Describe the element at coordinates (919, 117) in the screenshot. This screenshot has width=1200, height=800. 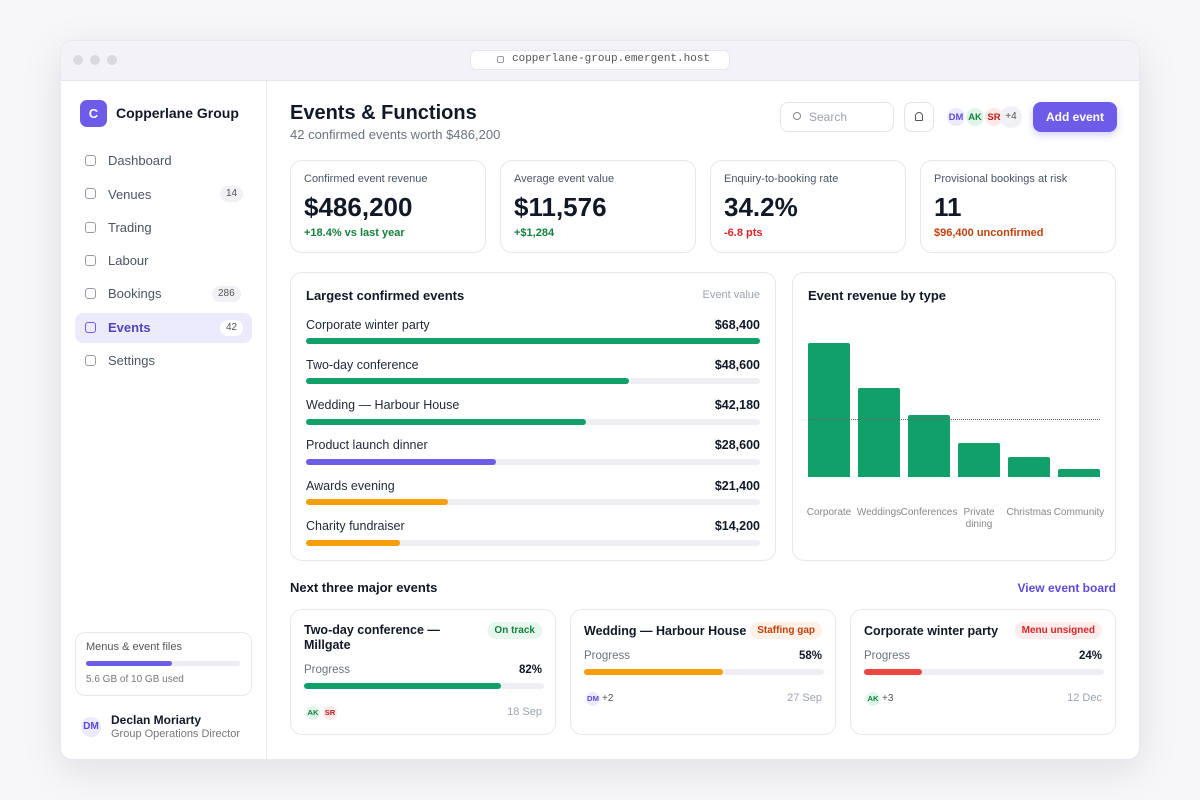
I see `notifications-button` at that location.